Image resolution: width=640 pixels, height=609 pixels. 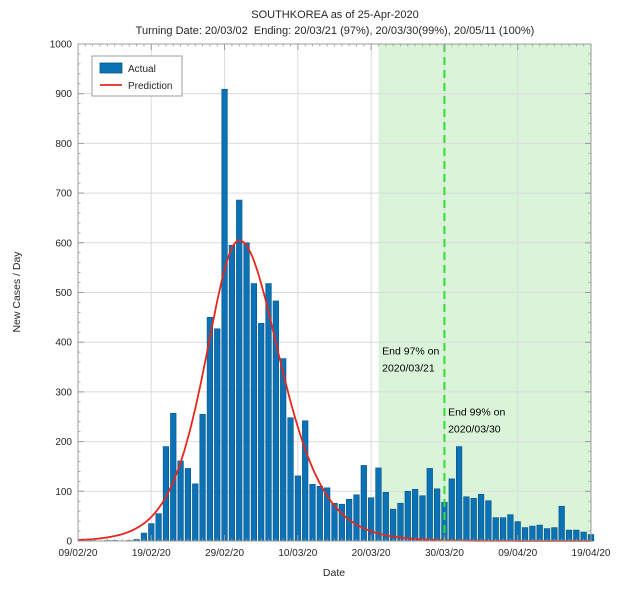 What do you see at coordinates (478, 420) in the screenshot?
I see `annotation-end-99: End 99% on 2020/03/30` at bounding box center [478, 420].